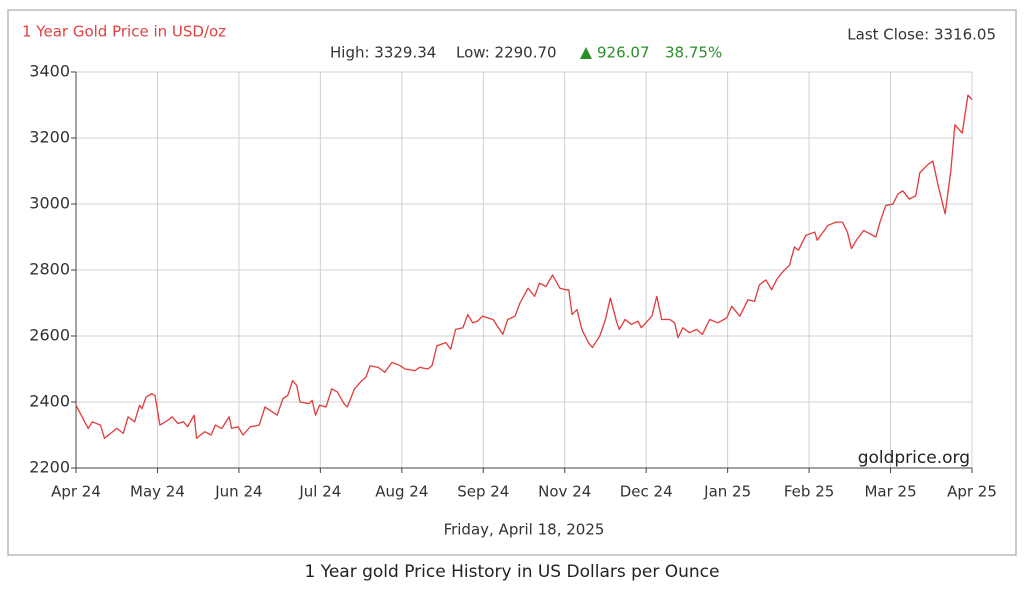 This screenshot has height=595, width=1024. I want to click on up-arrow, so click(586, 53).